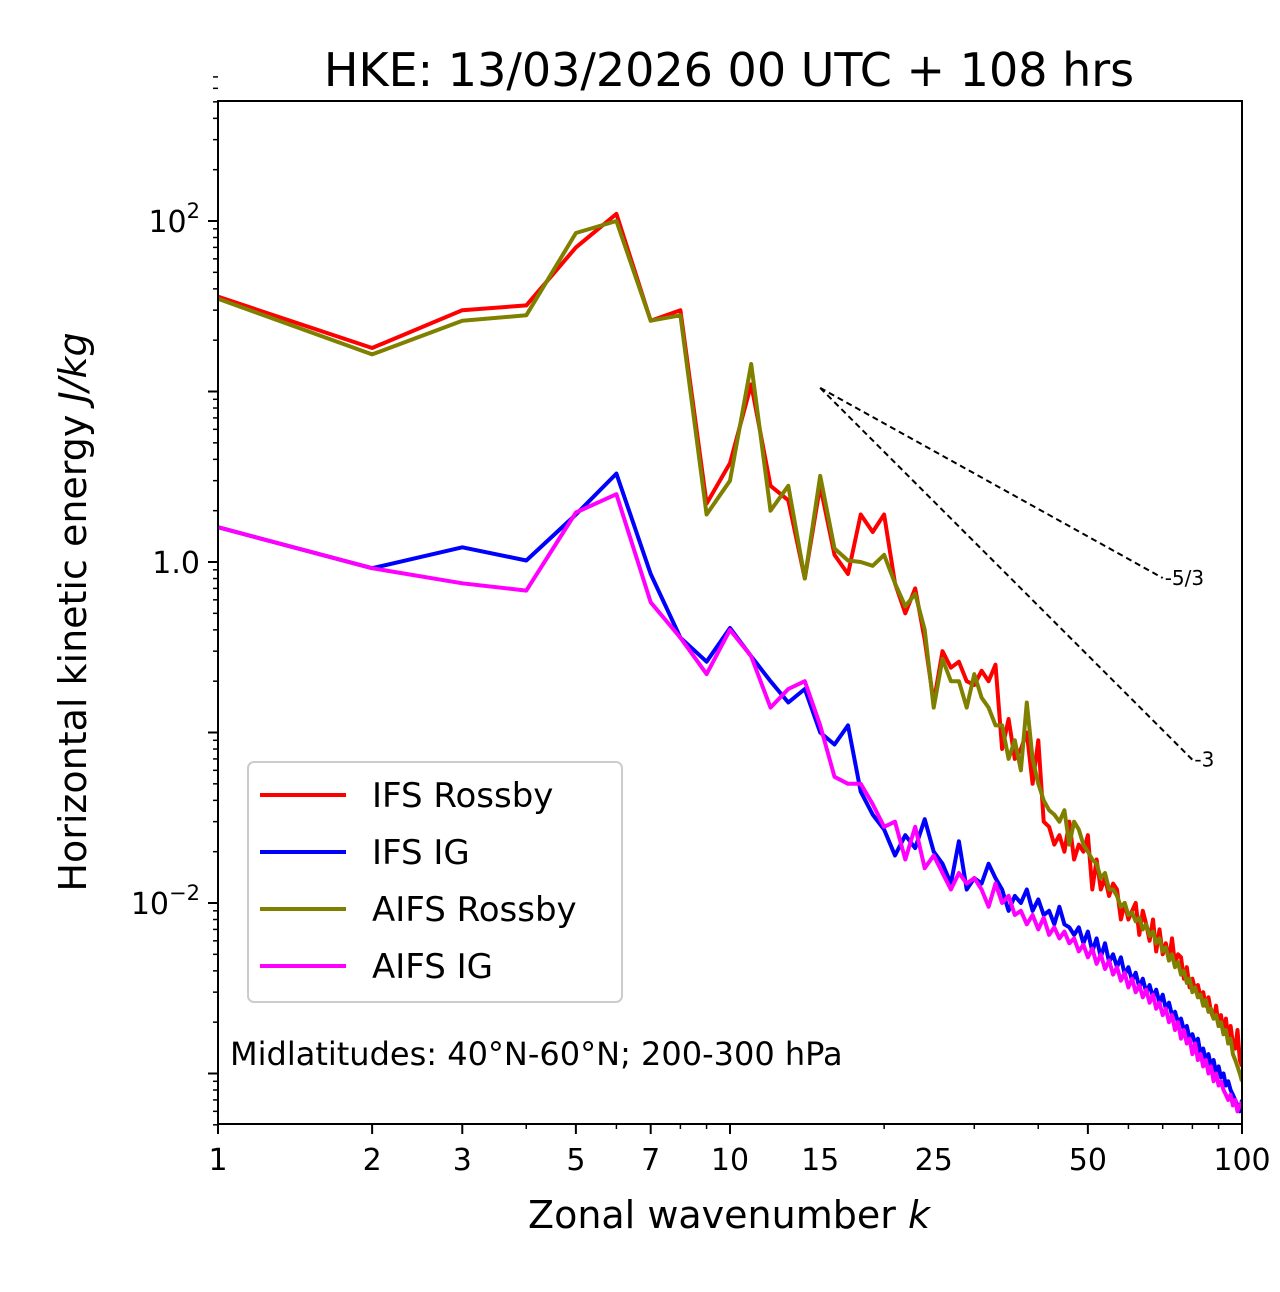  What do you see at coordinates (474, 910) in the screenshot?
I see `legend-label: AIFS Rossby` at bounding box center [474, 910].